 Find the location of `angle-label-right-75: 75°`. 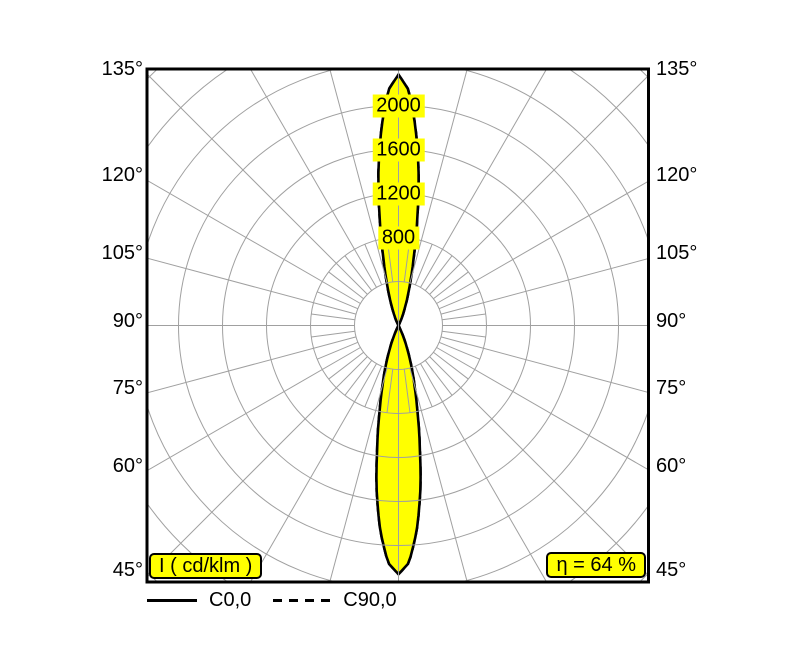

angle-label-right-75: 75° is located at coordinates (671, 388).